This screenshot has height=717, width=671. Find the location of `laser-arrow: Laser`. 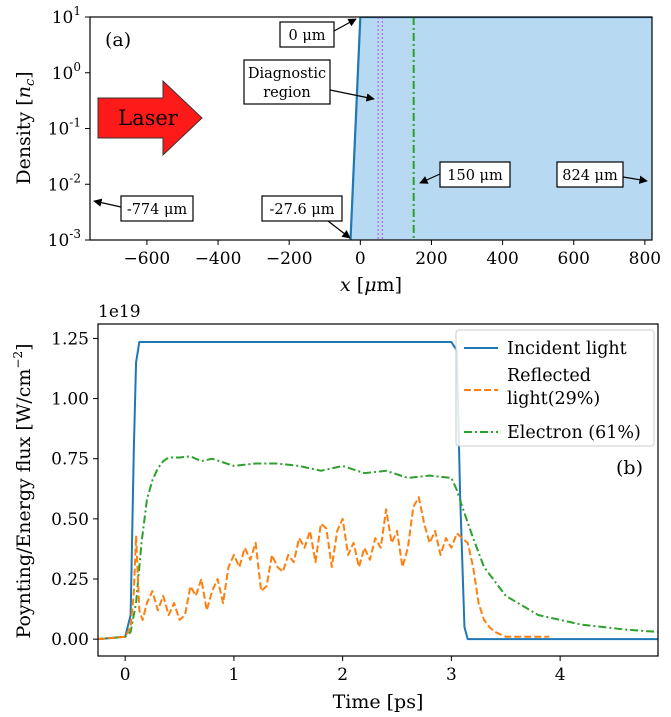

laser-arrow: Laser is located at coordinates (150, 118).